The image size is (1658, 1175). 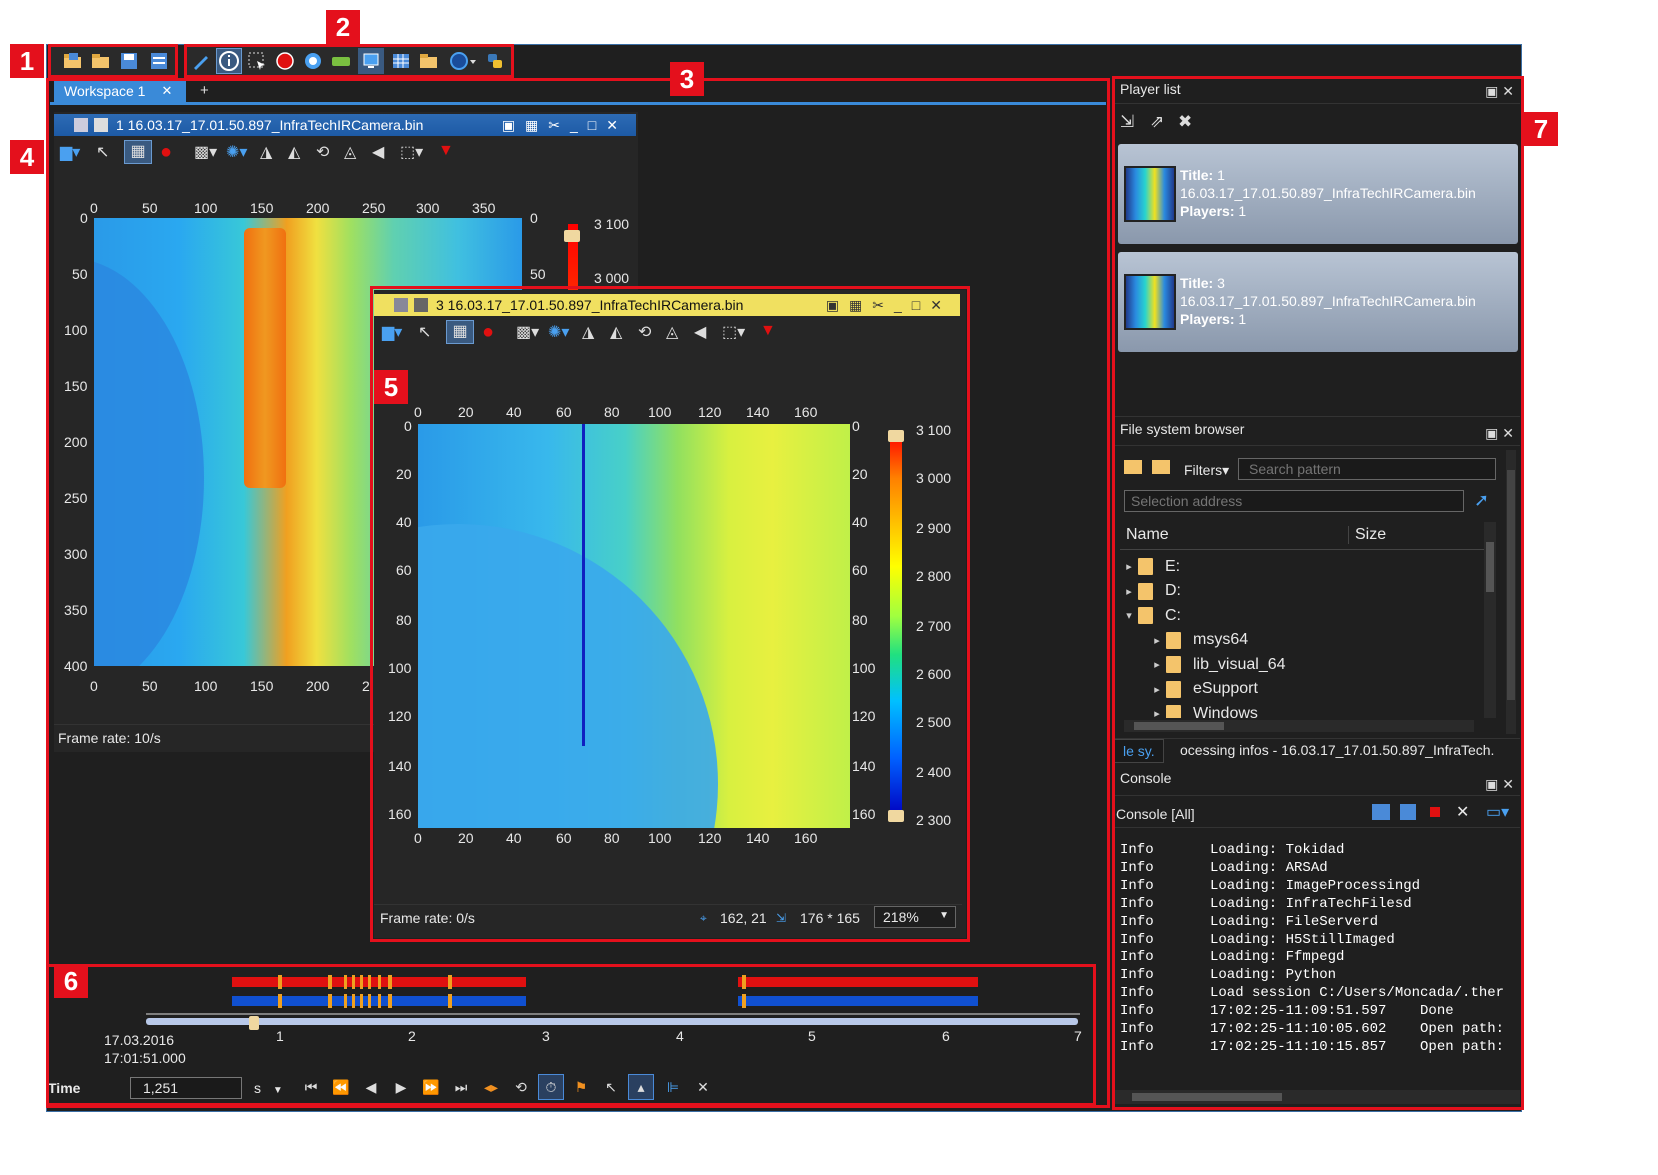 I want to click on camera-icon, so click(x=463, y=61).